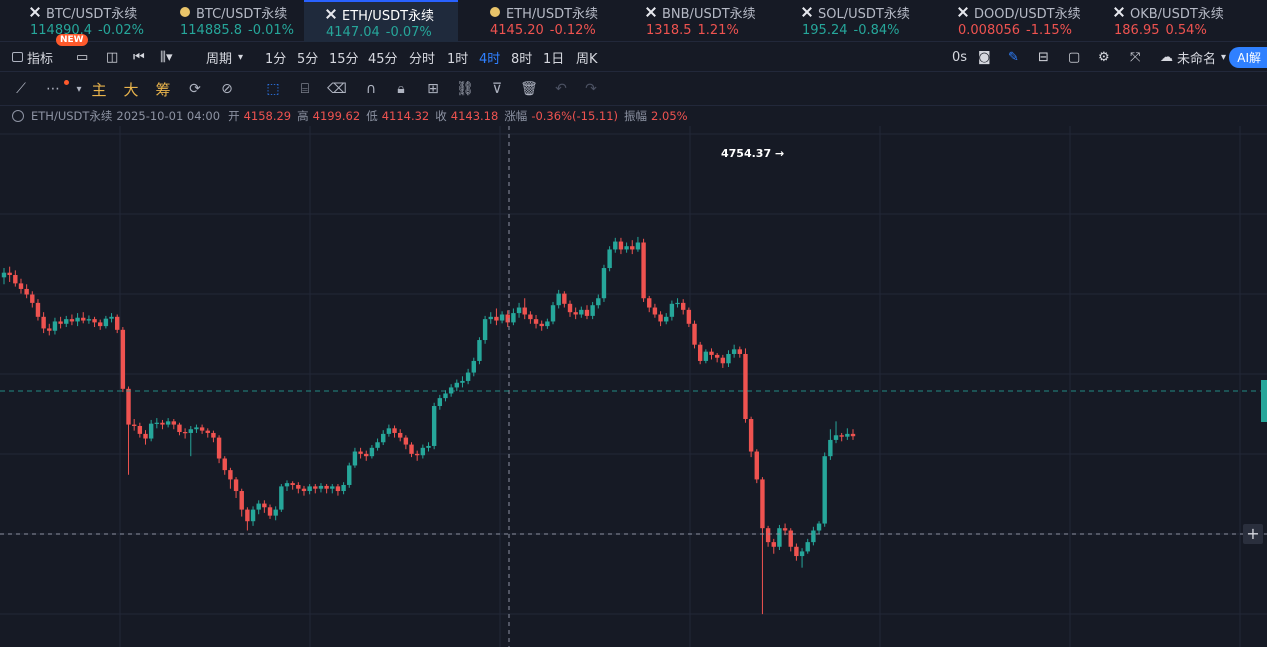 This screenshot has height=647, width=1267. Describe the element at coordinates (383, 59) in the screenshot. I see `timeframe-3: 45分` at that location.